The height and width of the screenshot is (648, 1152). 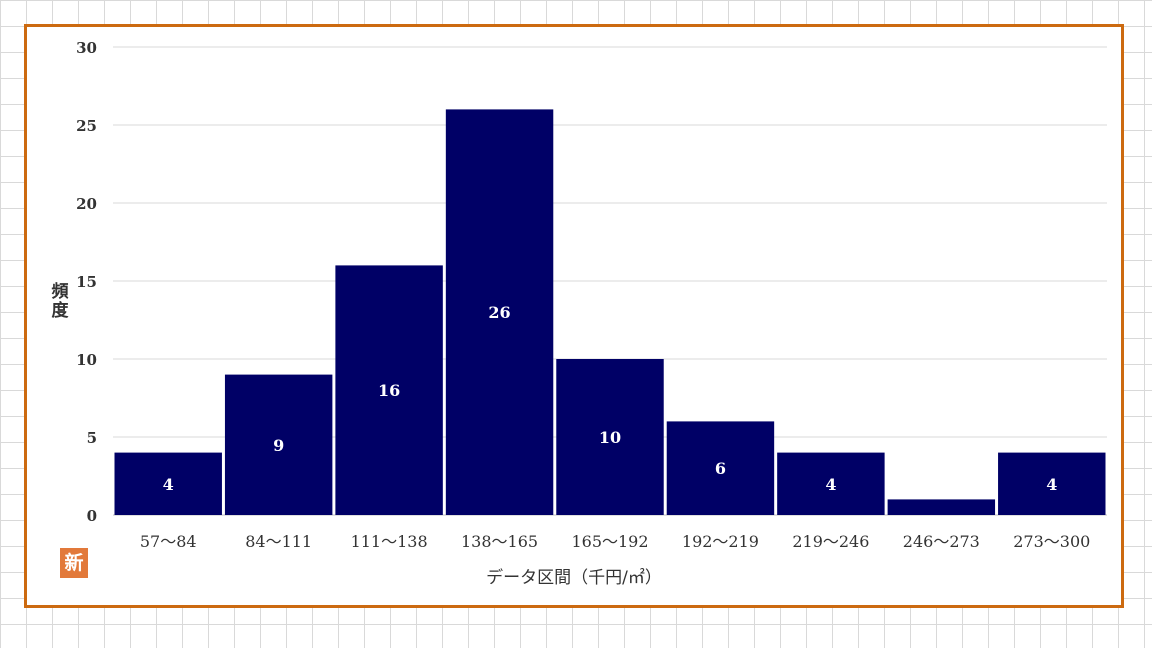 What do you see at coordinates (168, 541) in the screenshot?
I see `x-tick-label: 57～84` at bounding box center [168, 541].